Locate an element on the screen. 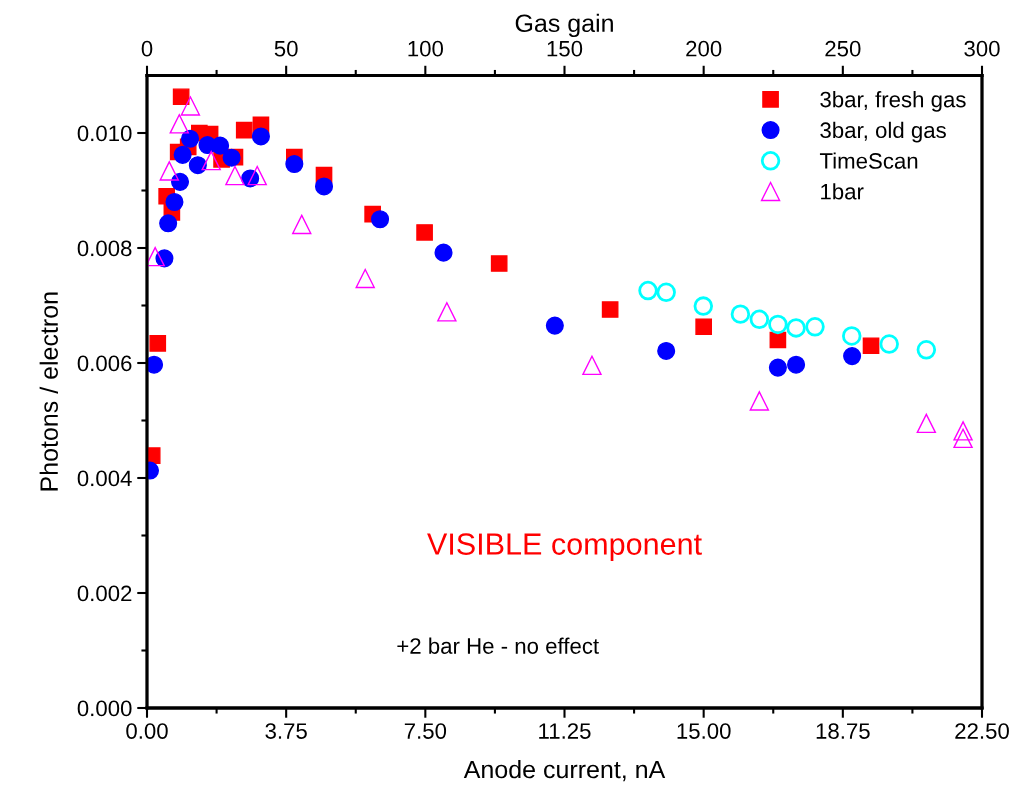 Image resolution: width=1030 pixels, height=798 pixels. y-tick-label: 0.006 is located at coordinates (104, 363).